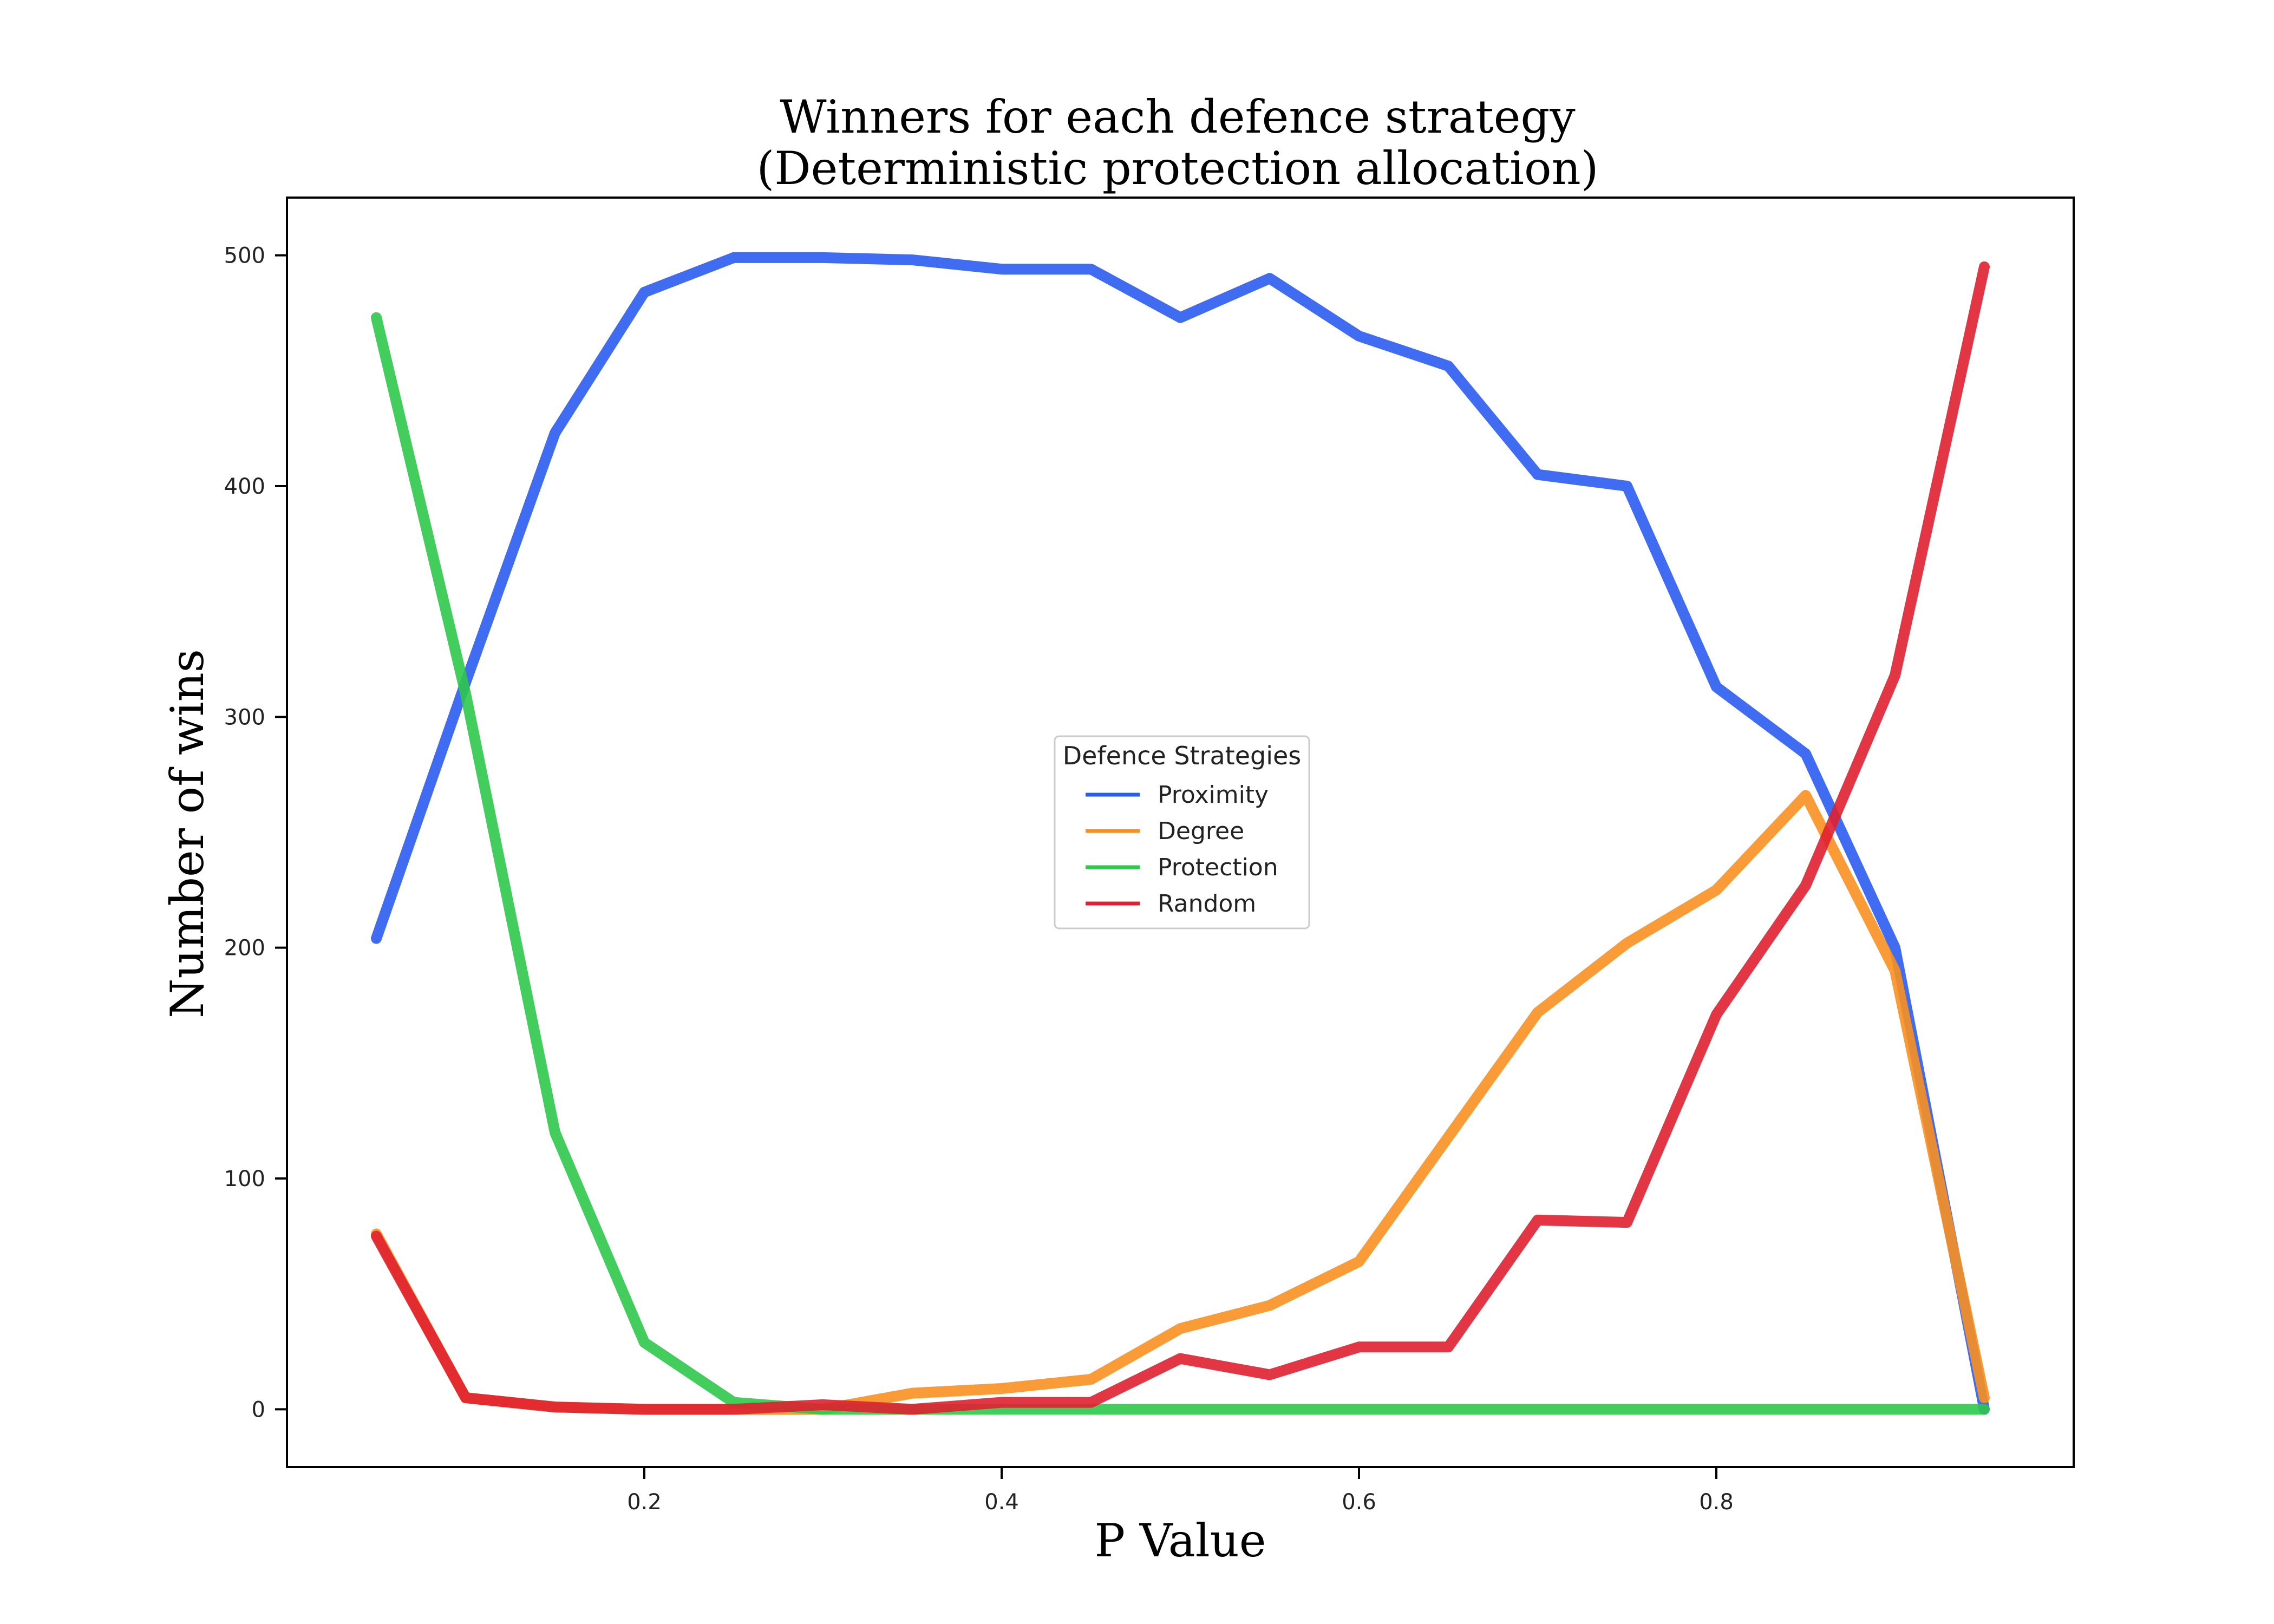 The width and height of the screenshot is (2274, 1624). Describe the element at coordinates (245, 256) in the screenshot. I see `y-tick-label: 500` at that location.